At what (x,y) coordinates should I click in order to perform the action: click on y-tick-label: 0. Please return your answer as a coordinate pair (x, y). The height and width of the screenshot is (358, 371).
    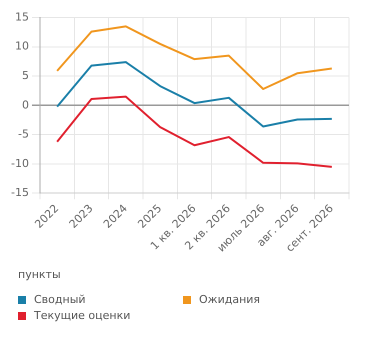
    Looking at the image, I should click on (25, 105).